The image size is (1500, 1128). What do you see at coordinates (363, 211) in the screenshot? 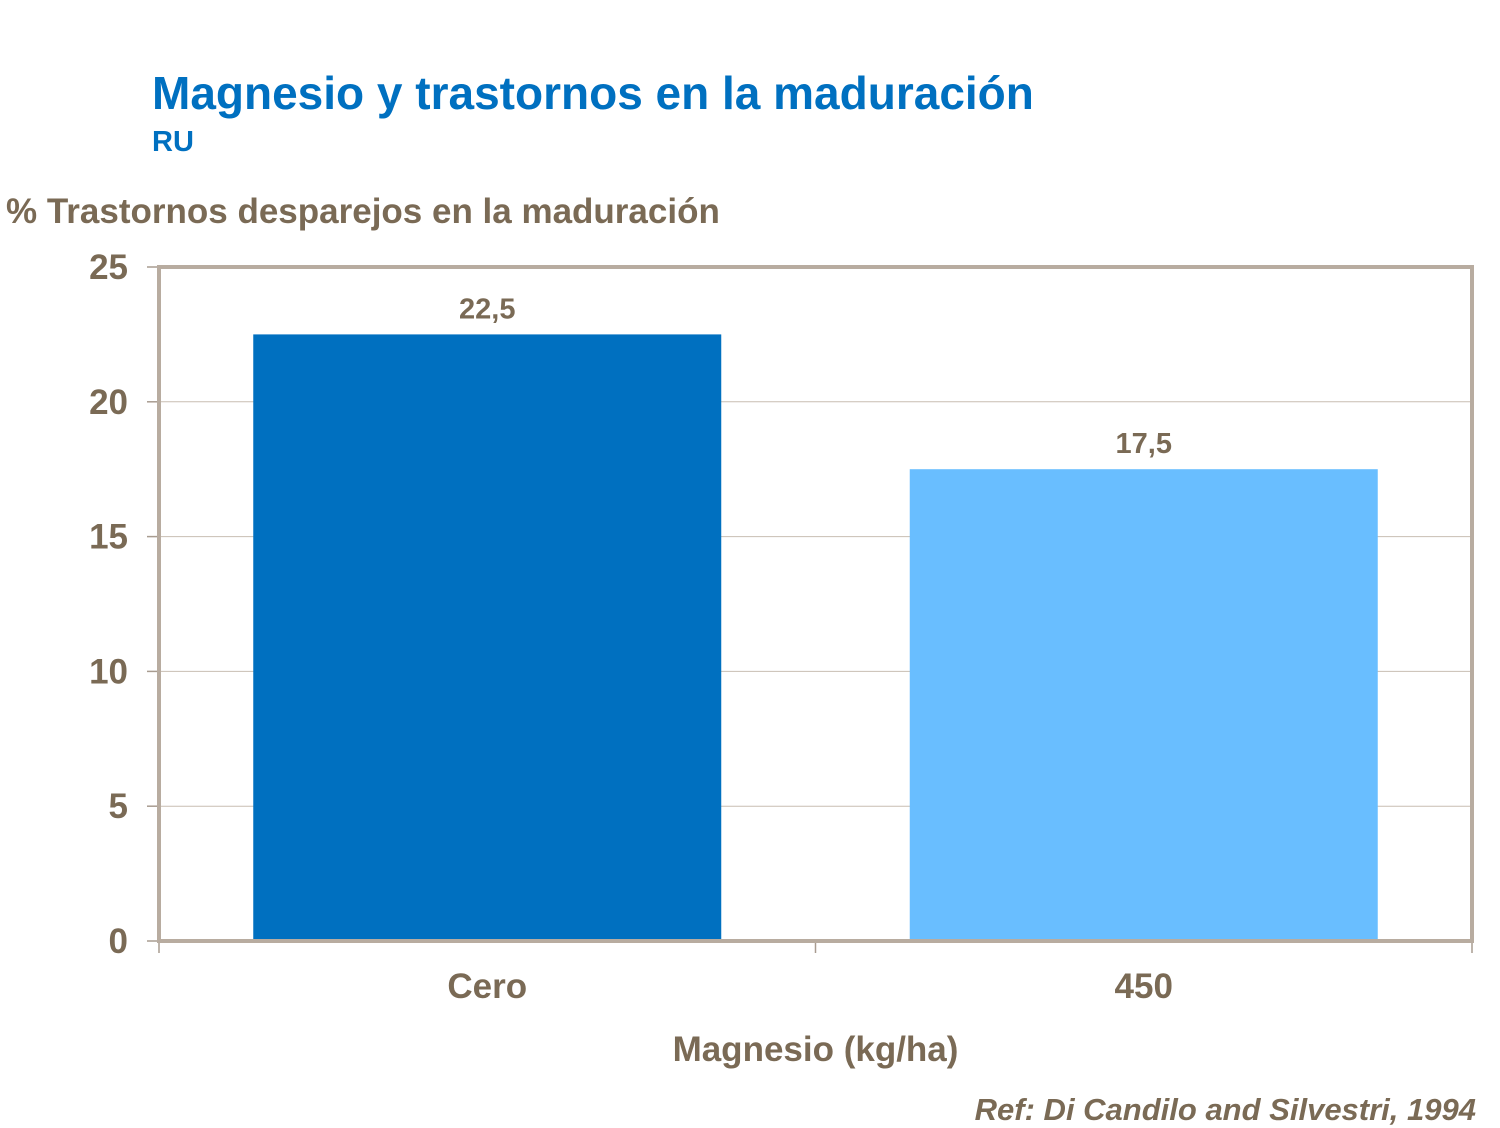
I see `y-axis-label: % Trastornos desparejos en la maduración` at bounding box center [363, 211].